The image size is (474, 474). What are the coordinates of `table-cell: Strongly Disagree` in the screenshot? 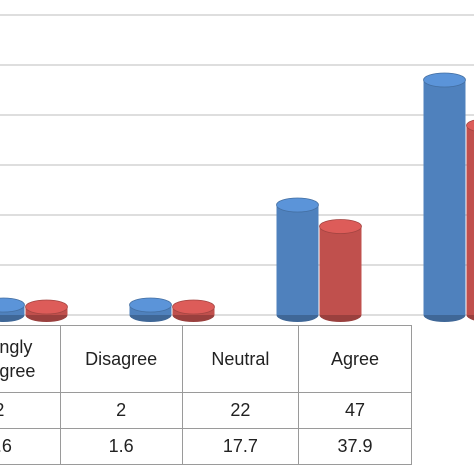 It's located at (30, 359).